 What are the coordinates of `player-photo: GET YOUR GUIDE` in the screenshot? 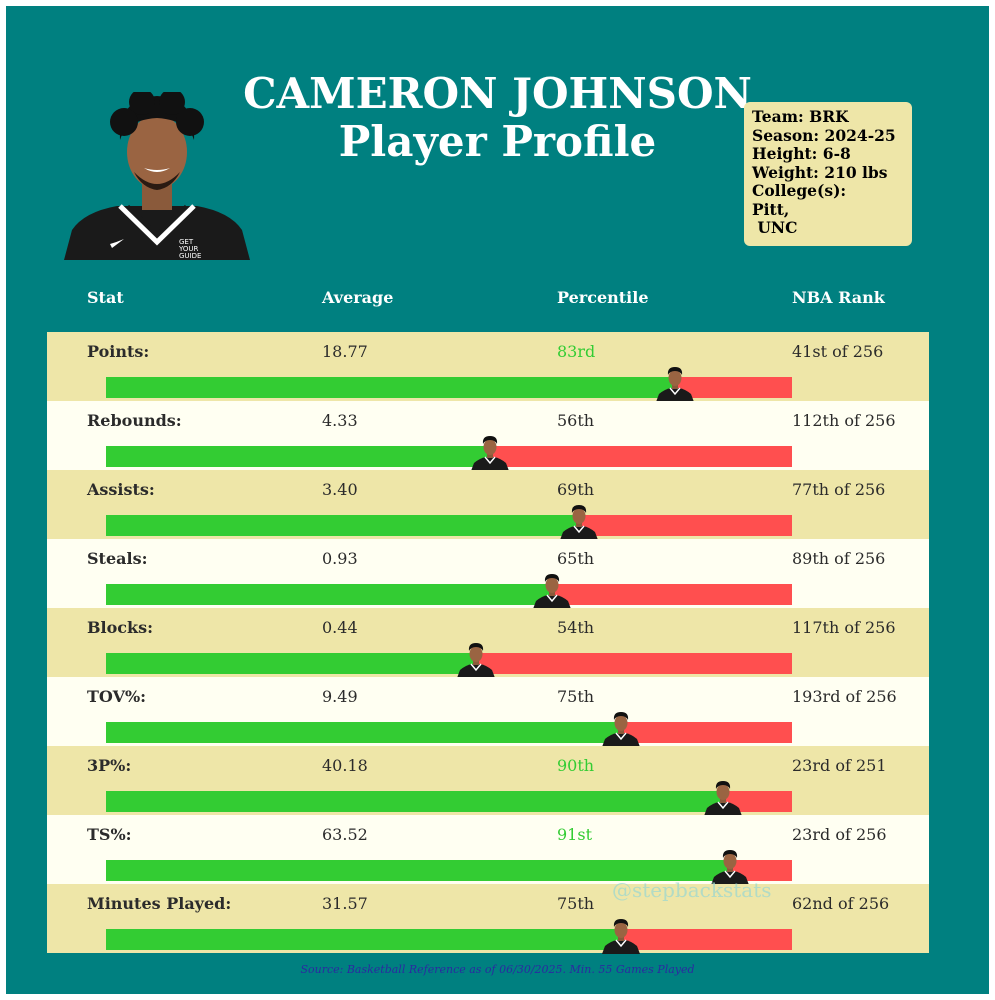 It's located at (157, 176).